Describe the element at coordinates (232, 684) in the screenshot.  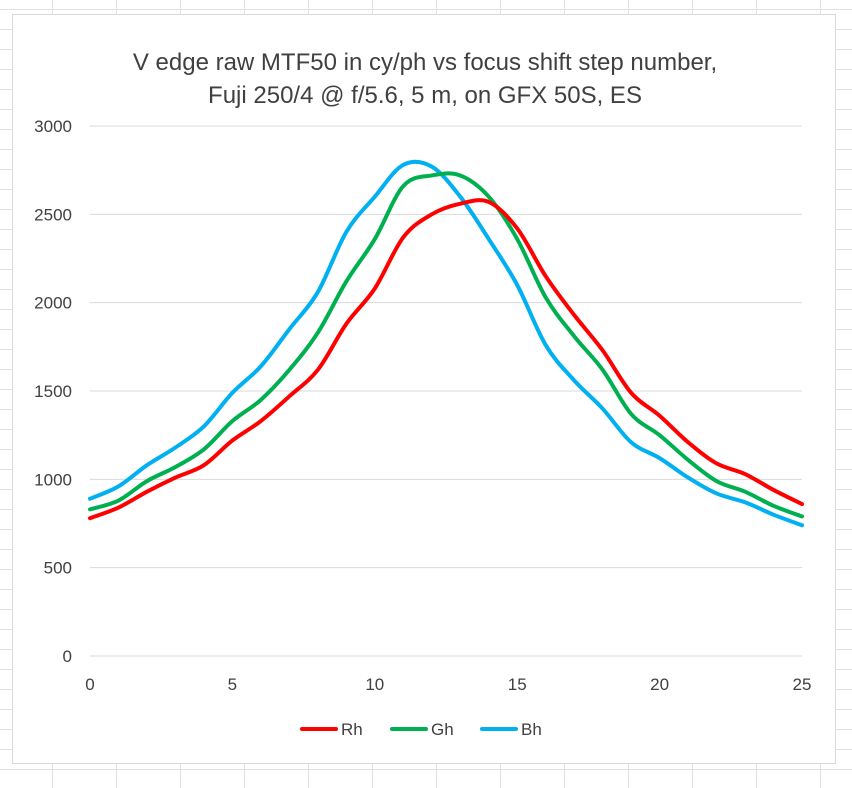
I see `x-tick-label: 5` at that location.